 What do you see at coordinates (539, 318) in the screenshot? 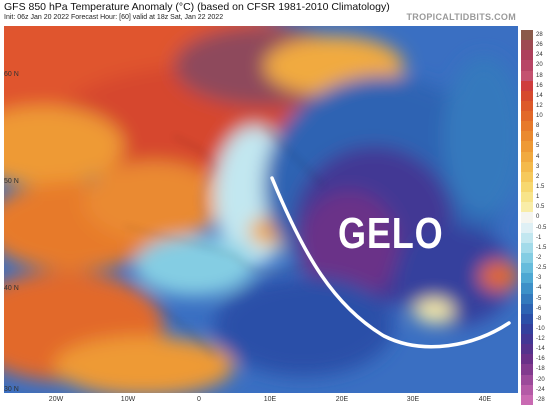
I see `colorbar-label: -8` at bounding box center [539, 318].